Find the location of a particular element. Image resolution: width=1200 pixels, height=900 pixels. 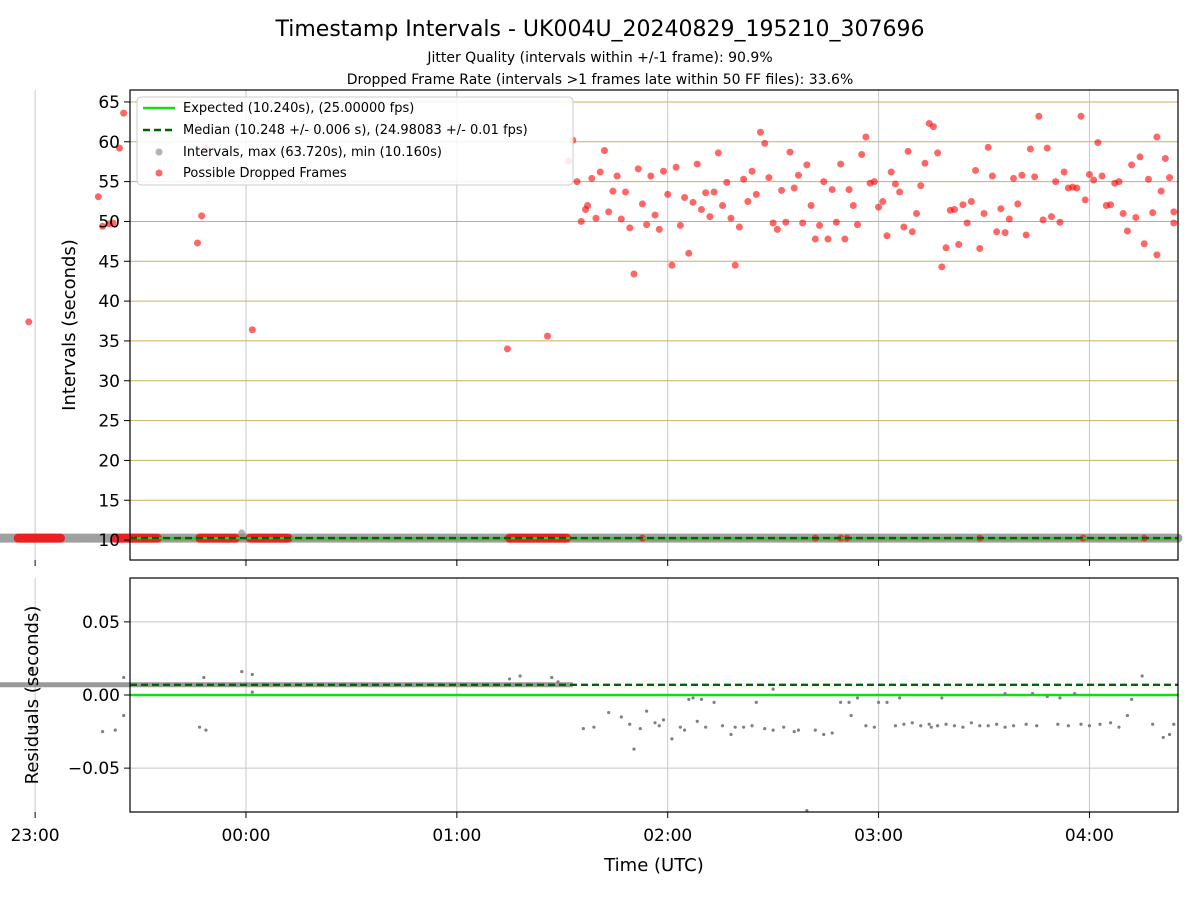

intervals-y-axis-label: Intervals (seconds) is located at coordinates (69, 325).